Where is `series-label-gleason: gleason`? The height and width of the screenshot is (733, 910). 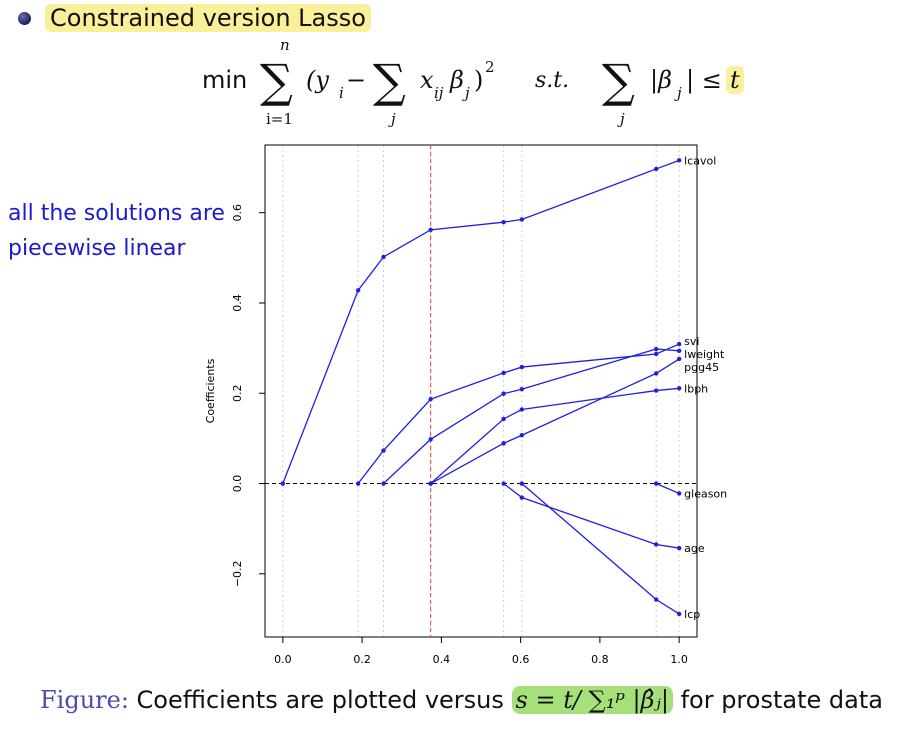 series-label-gleason: gleason is located at coordinates (705, 493).